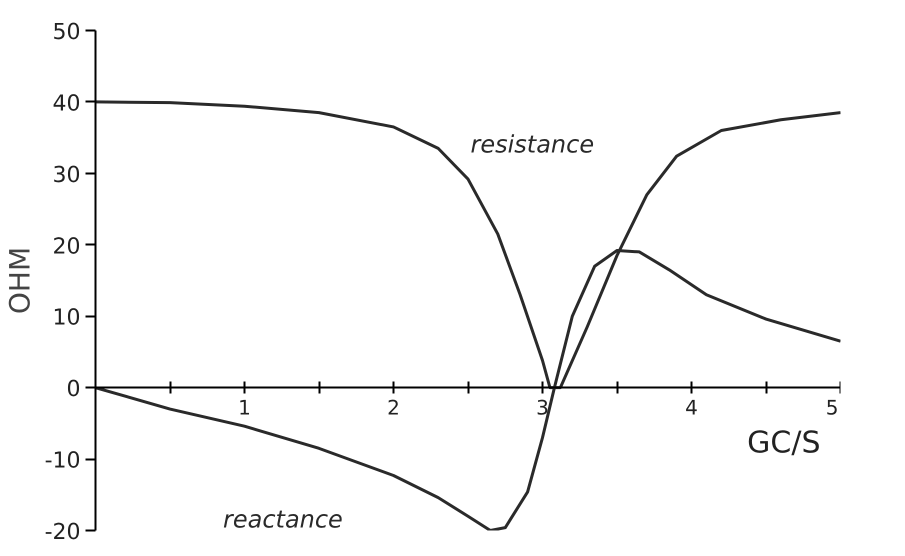  Describe the element at coordinates (66, 247) in the screenshot. I see `y-tick-label: 20` at that location.